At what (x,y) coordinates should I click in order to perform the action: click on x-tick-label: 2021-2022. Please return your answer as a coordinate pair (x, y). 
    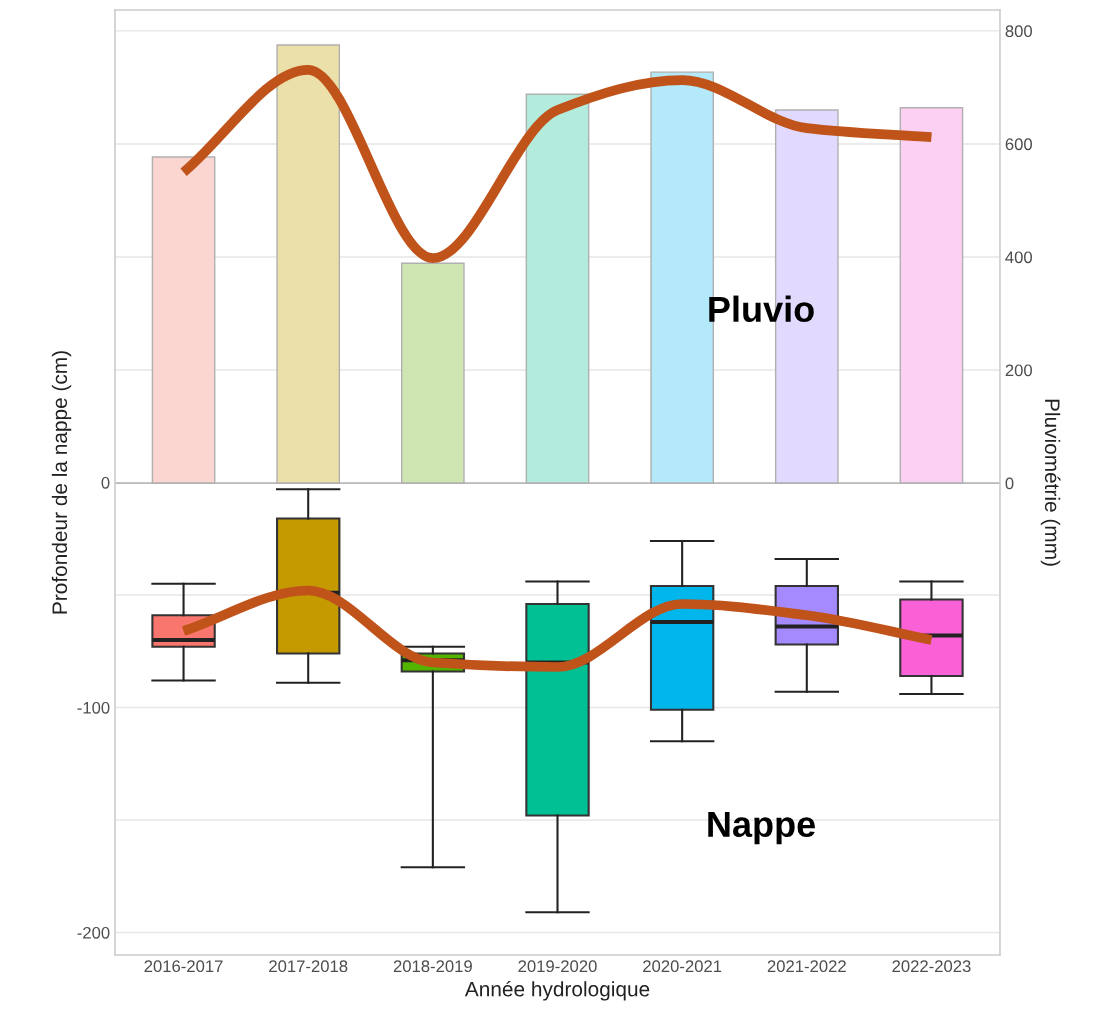
    Looking at the image, I should click on (806, 966).